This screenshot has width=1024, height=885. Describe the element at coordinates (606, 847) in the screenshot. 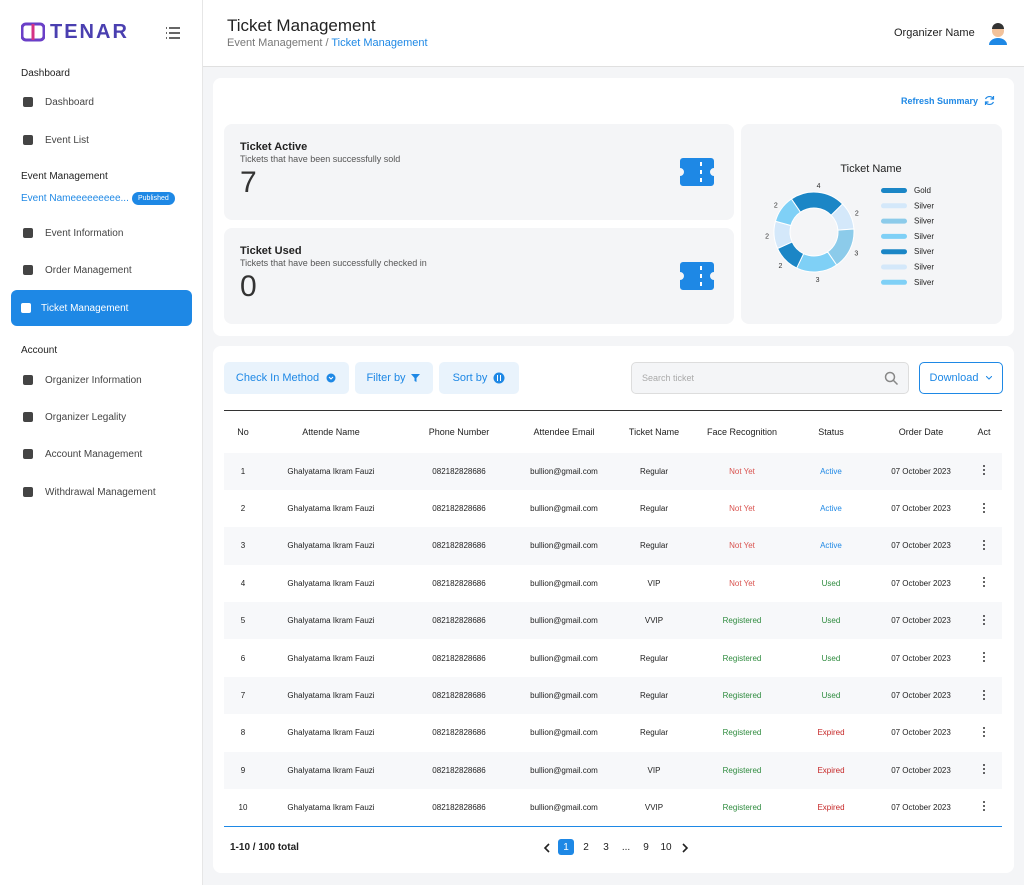

I see `page-number: 3` at that location.